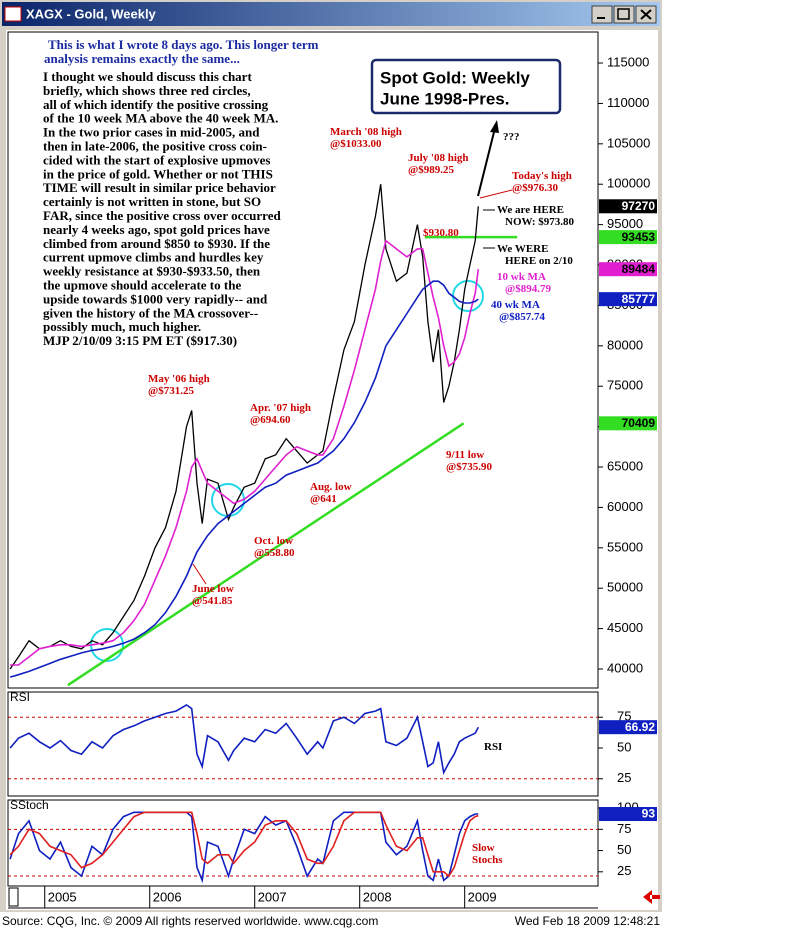 The image size is (808, 930). What do you see at coordinates (273, 541) in the screenshot?
I see `annotation-line: Oct. low` at bounding box center [273, 541].